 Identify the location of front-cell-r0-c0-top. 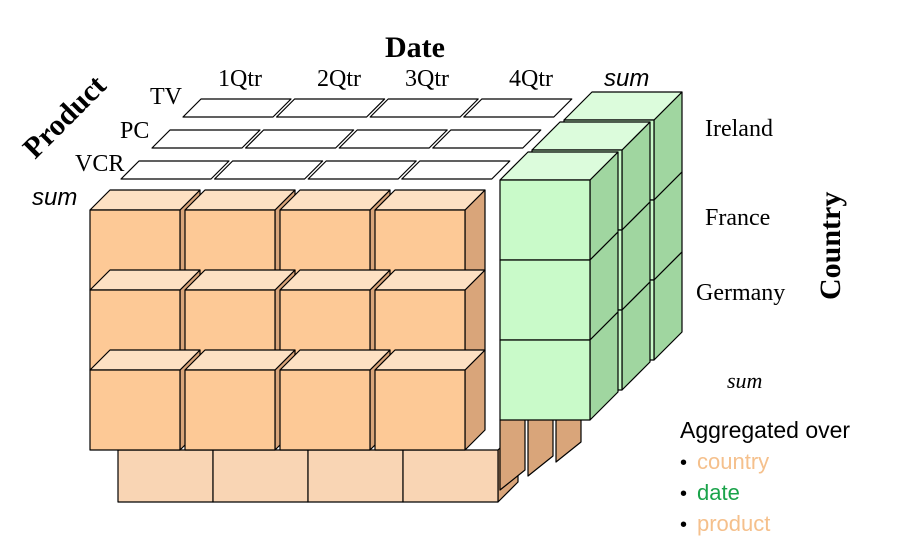
(145, 200).